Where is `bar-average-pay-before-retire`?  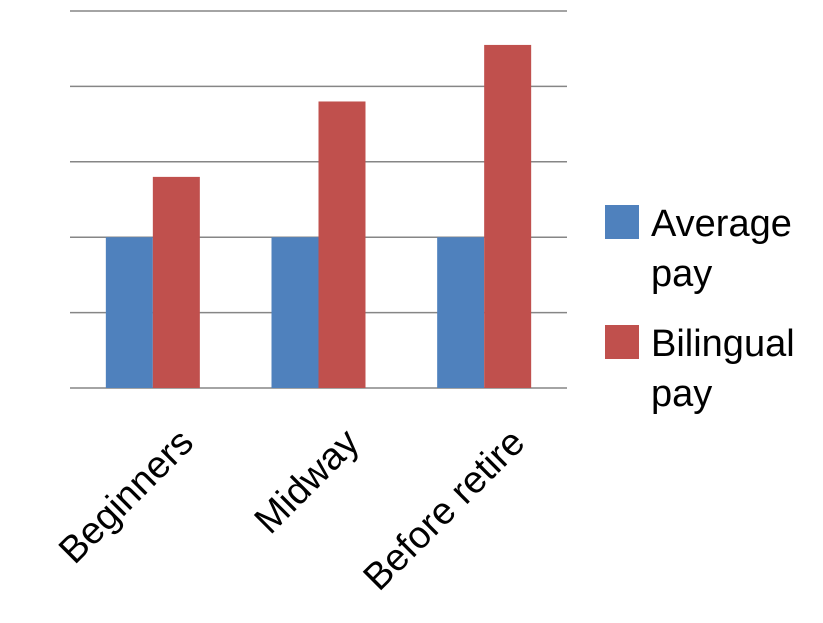
bar-average-pay-before-retire is located at coordinates (461, 312).